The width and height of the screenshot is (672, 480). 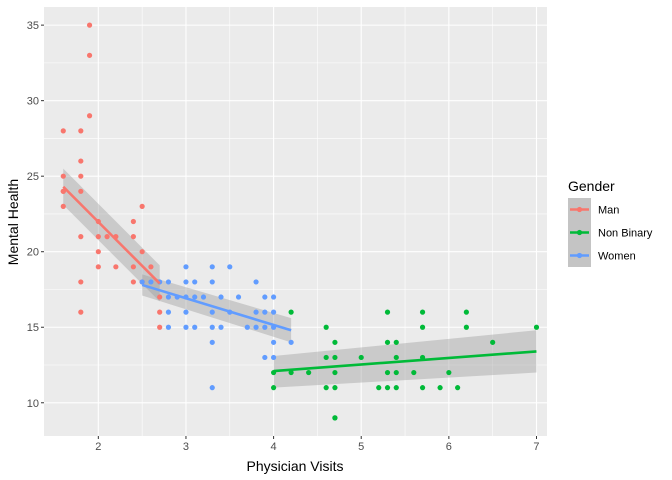 What do you see at coordinates (536, 447) in the screenshot?
I see `x-tick-label: 7` at bounding box center [536, 447].